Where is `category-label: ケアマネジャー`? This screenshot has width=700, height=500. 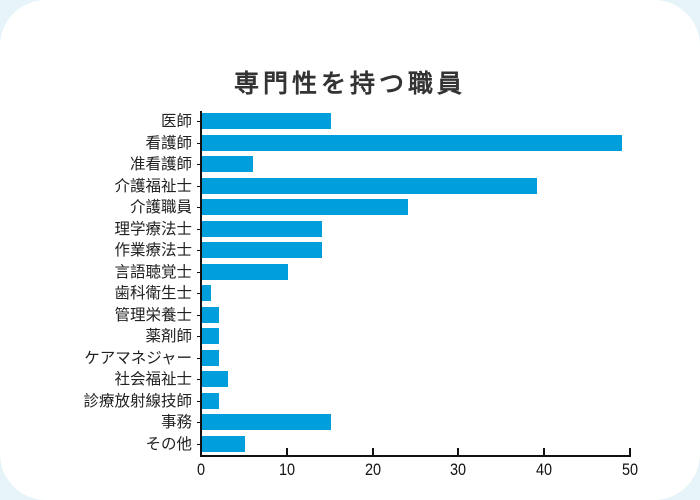
category-label: ケアマネジャー is located at coordinates (138, 357).